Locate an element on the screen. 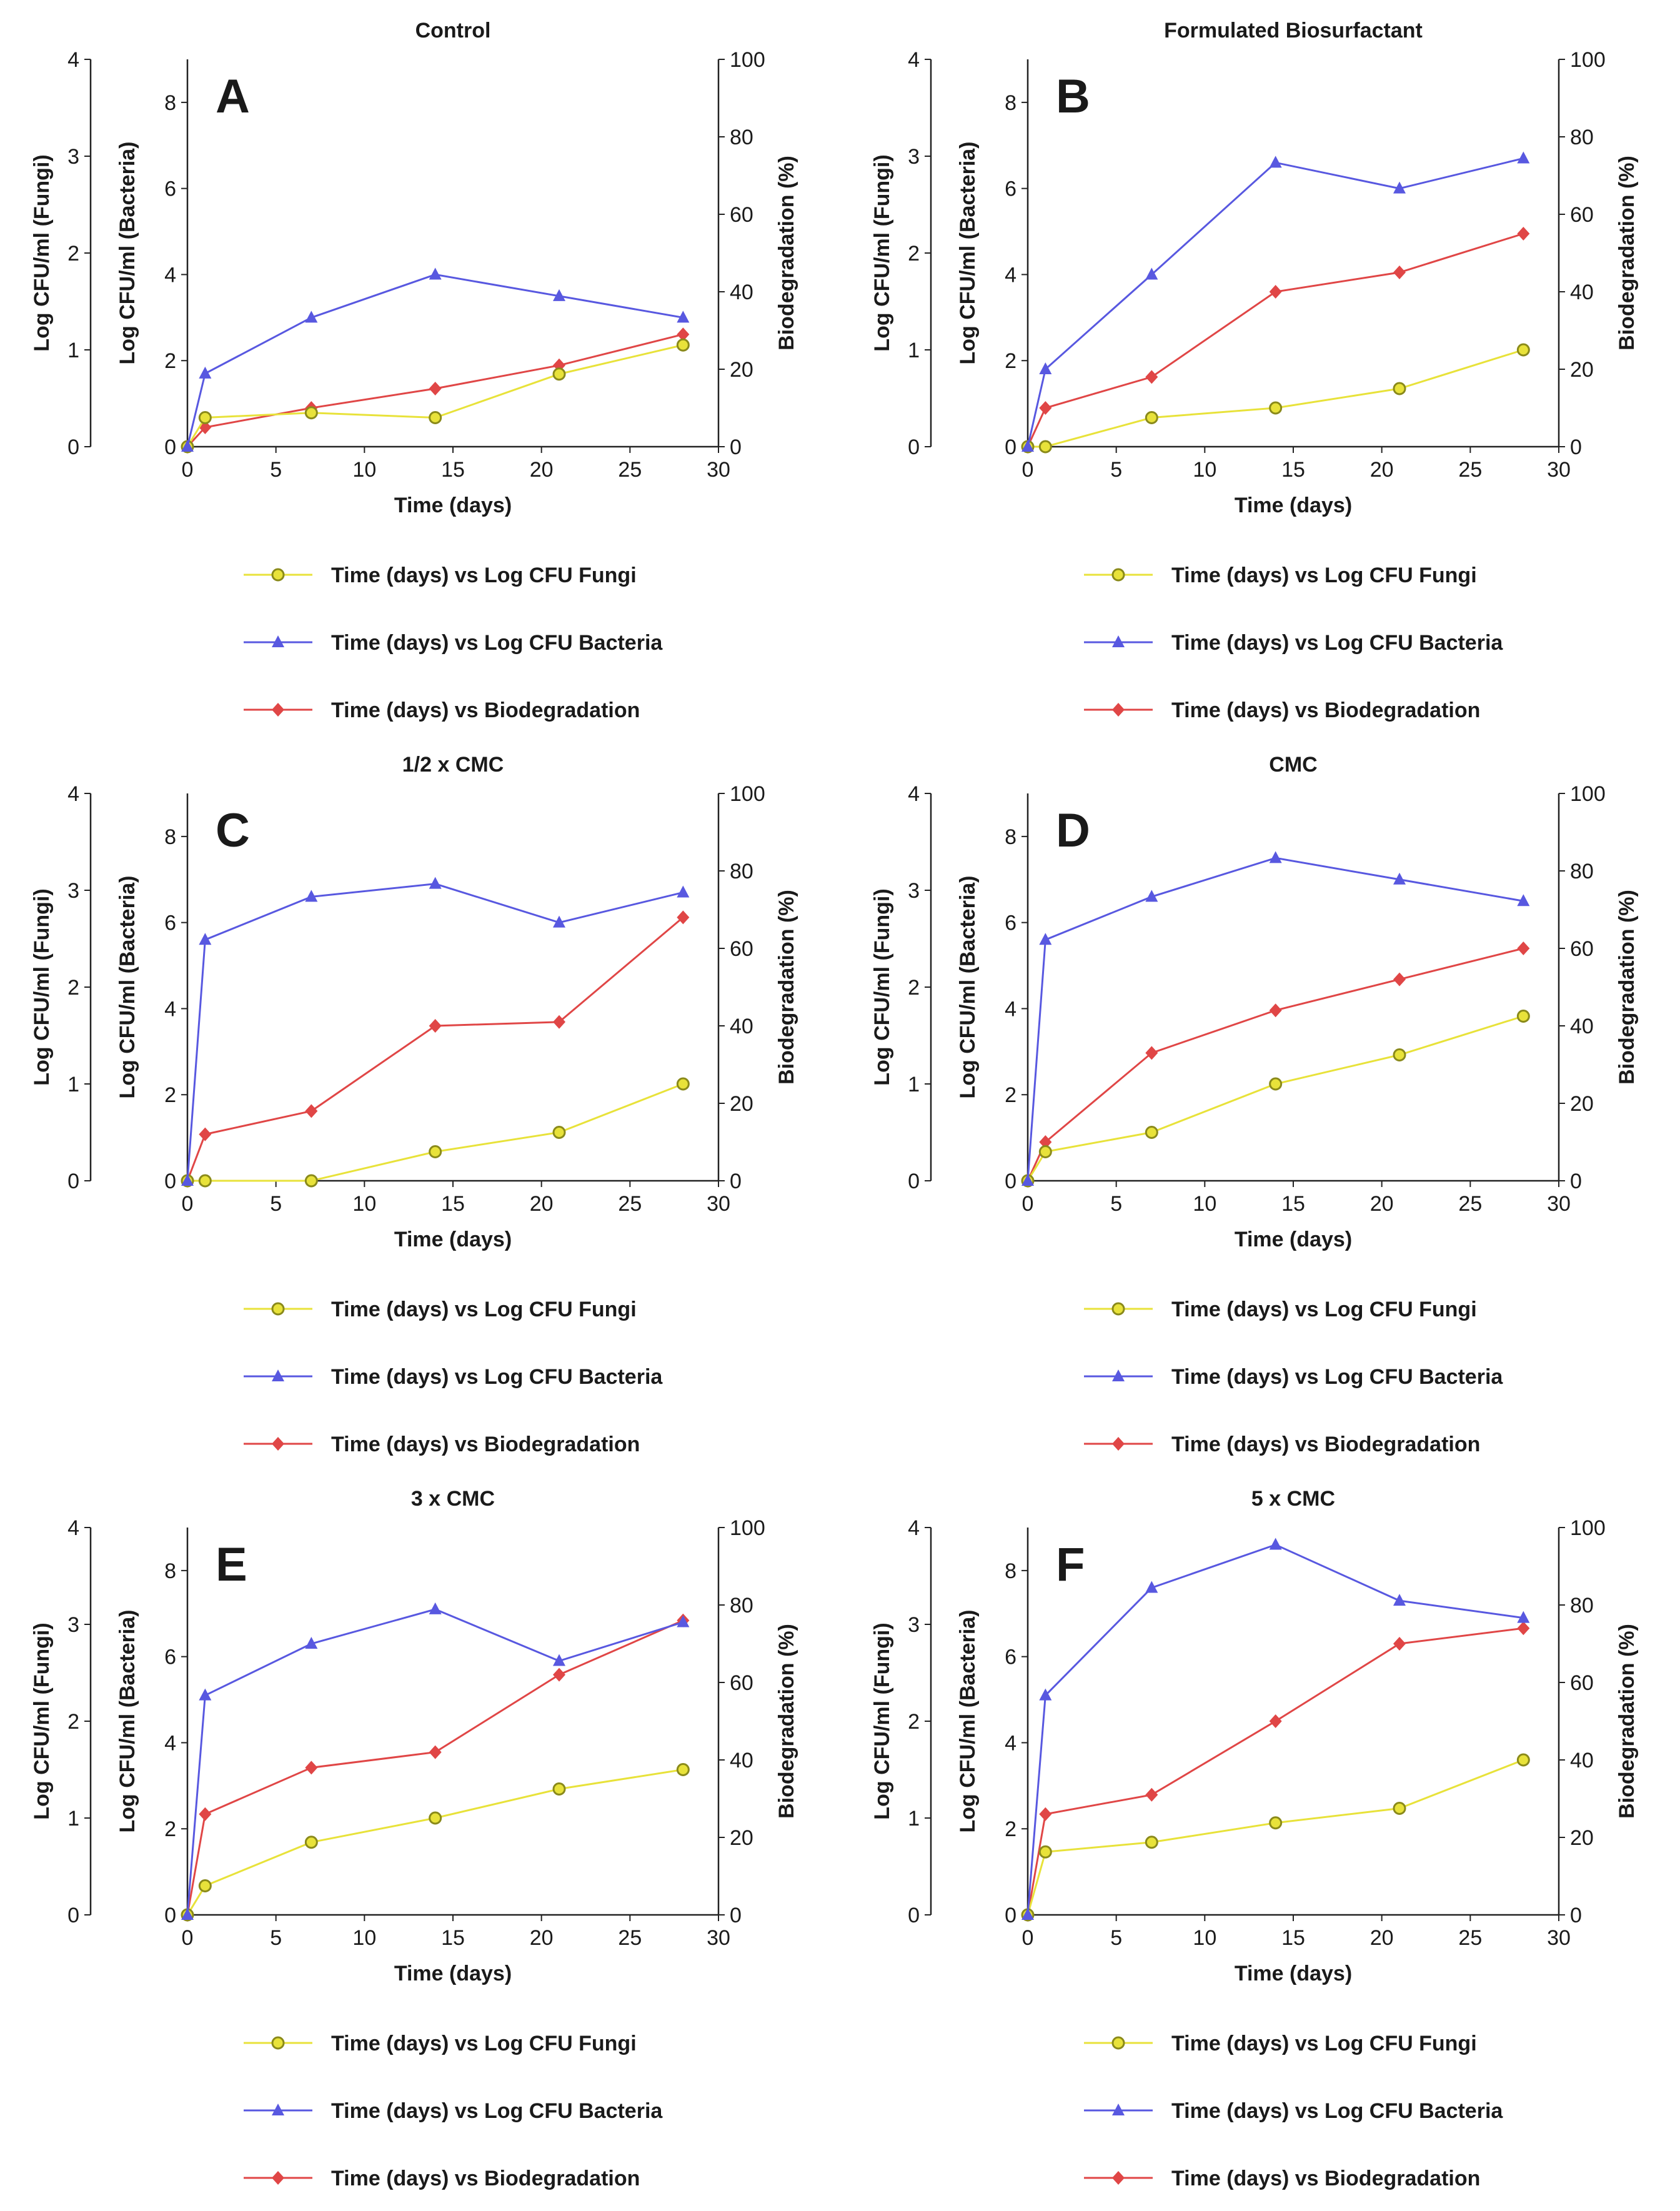 The image size is (1680, 2211). panel-letter: C is located at coordinates (233, 830).